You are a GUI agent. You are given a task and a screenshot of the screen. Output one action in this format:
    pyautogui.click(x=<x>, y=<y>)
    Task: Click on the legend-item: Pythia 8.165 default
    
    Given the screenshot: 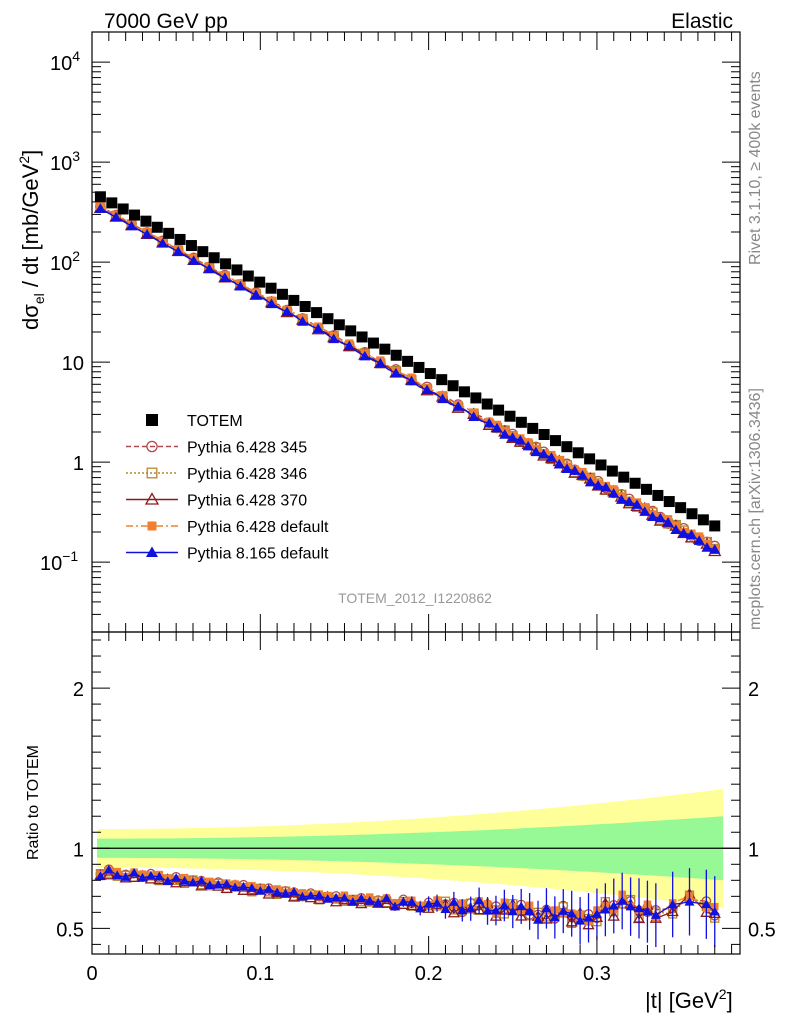 What is the action you would take?
    pyautogui.click(x=227, y=554)
    